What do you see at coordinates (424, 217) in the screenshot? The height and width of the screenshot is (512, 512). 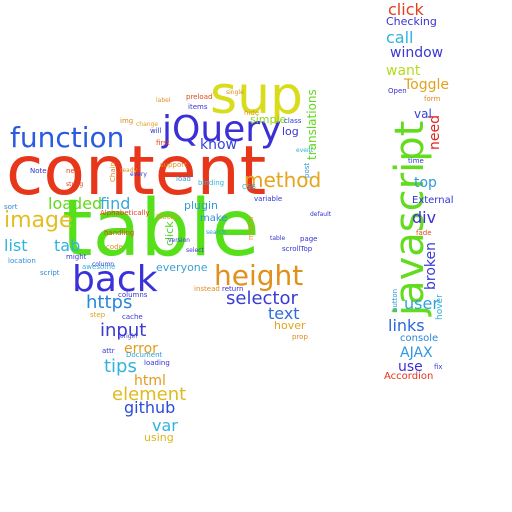 I see `cloud-word: div` at bounding box center [424, 217].